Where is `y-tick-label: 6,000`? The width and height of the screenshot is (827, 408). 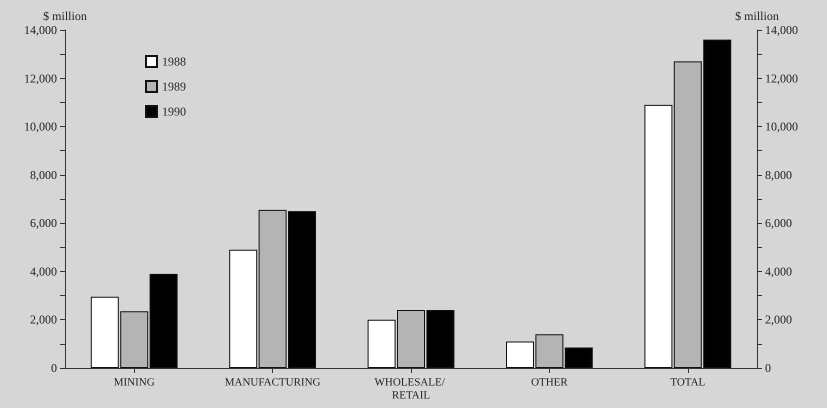 y-tick-label: 6,000 is located at coordinates (43, 223).